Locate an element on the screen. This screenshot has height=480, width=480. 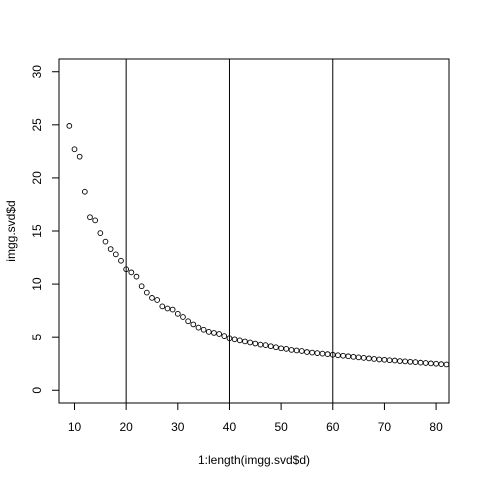
x-tick-label: 60 is located at coordinates (333, 427).